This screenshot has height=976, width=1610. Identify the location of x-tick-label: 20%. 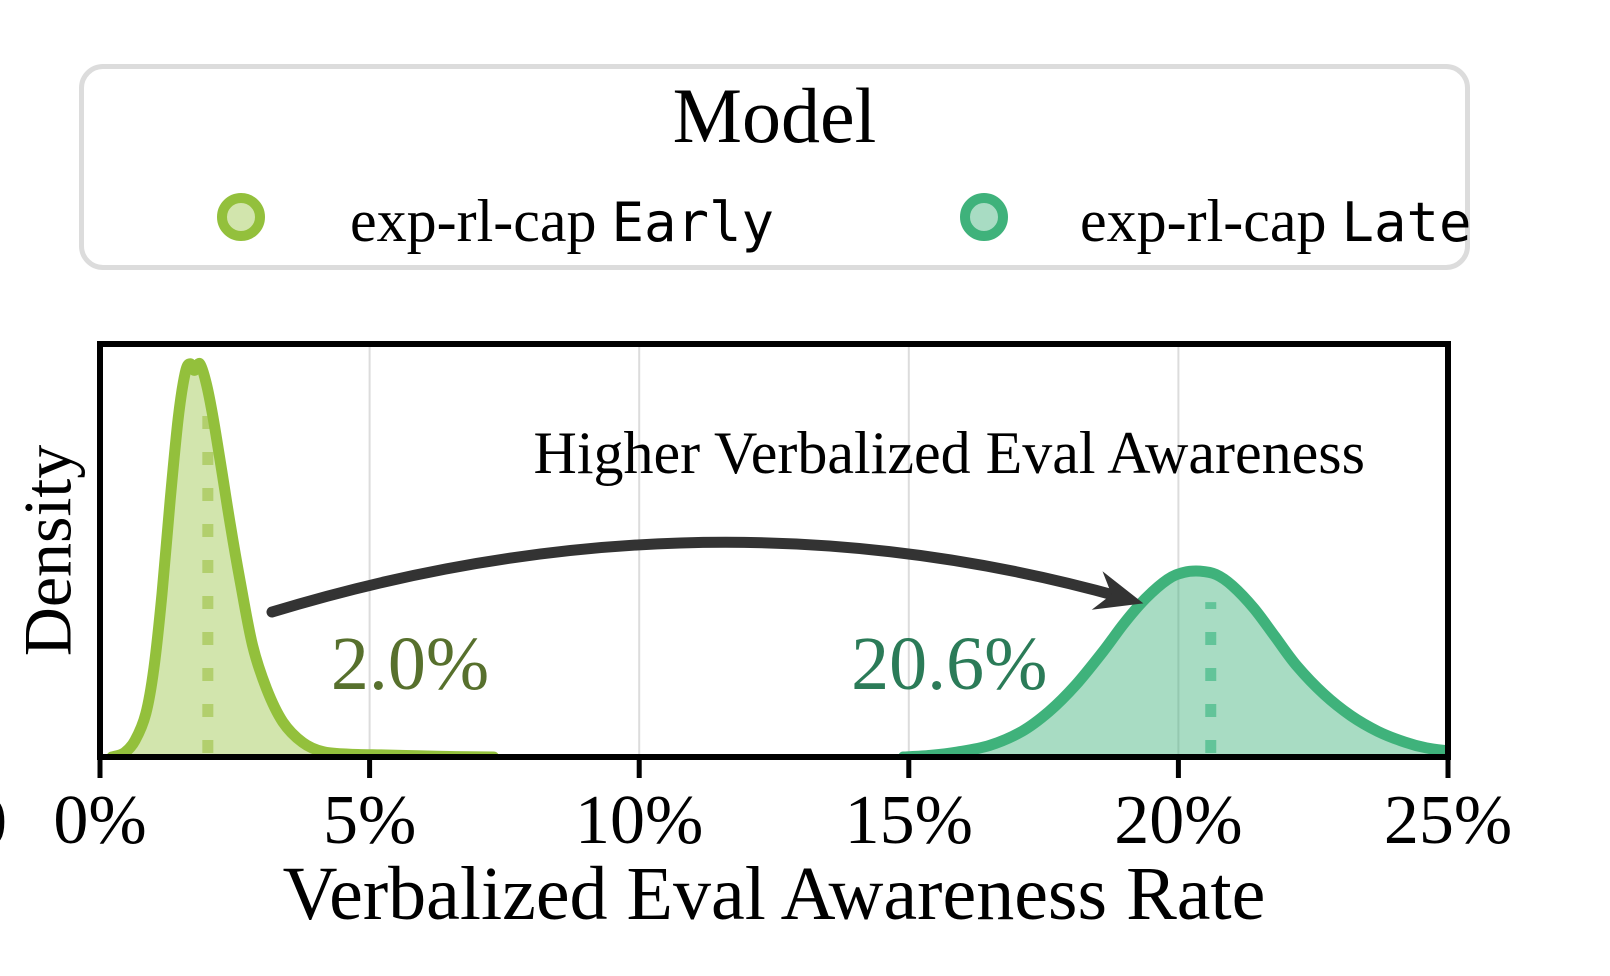
(1178, 820).